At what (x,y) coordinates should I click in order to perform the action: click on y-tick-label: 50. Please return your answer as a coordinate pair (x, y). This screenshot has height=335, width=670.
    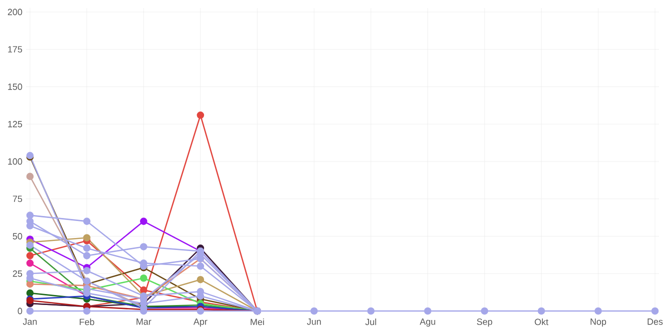
    Looking at the image, I should click on (17, 236).